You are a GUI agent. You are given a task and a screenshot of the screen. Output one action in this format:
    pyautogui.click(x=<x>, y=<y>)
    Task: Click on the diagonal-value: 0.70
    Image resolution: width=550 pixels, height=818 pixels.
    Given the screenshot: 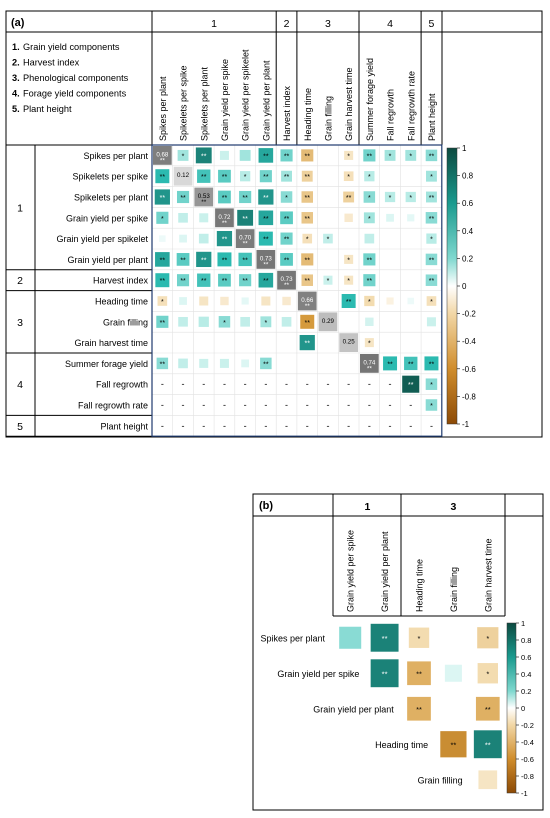 What is the action you would take?
    pyautogui.click(x=245, y=238)
    